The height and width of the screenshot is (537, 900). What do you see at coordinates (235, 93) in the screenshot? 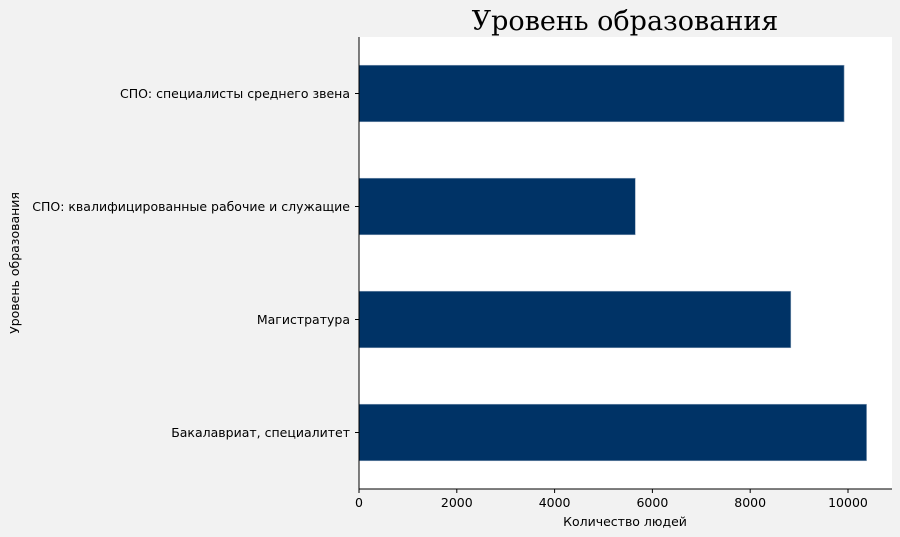
I see `y-tick-label: СПО: специалисты среднего звена` at bounding box center [235, 93].